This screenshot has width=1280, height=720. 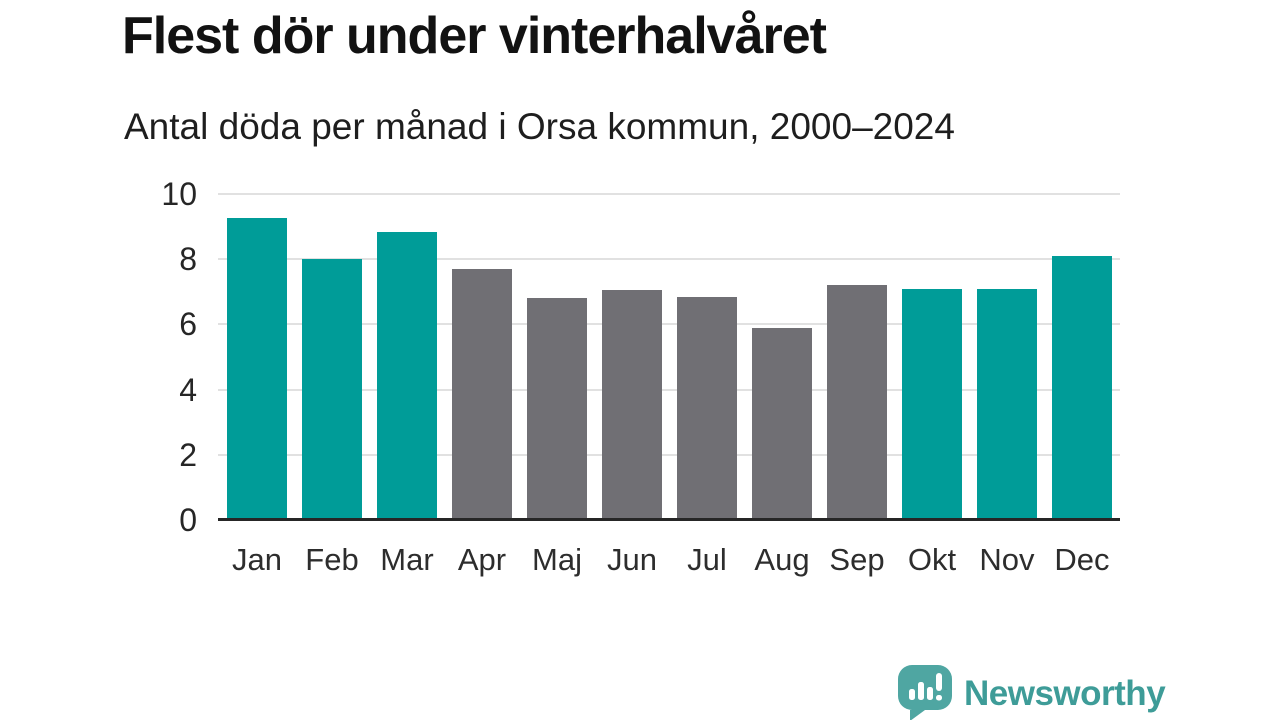 I want to click on x-tick-aug: Aug, so click(x=782, y=559).